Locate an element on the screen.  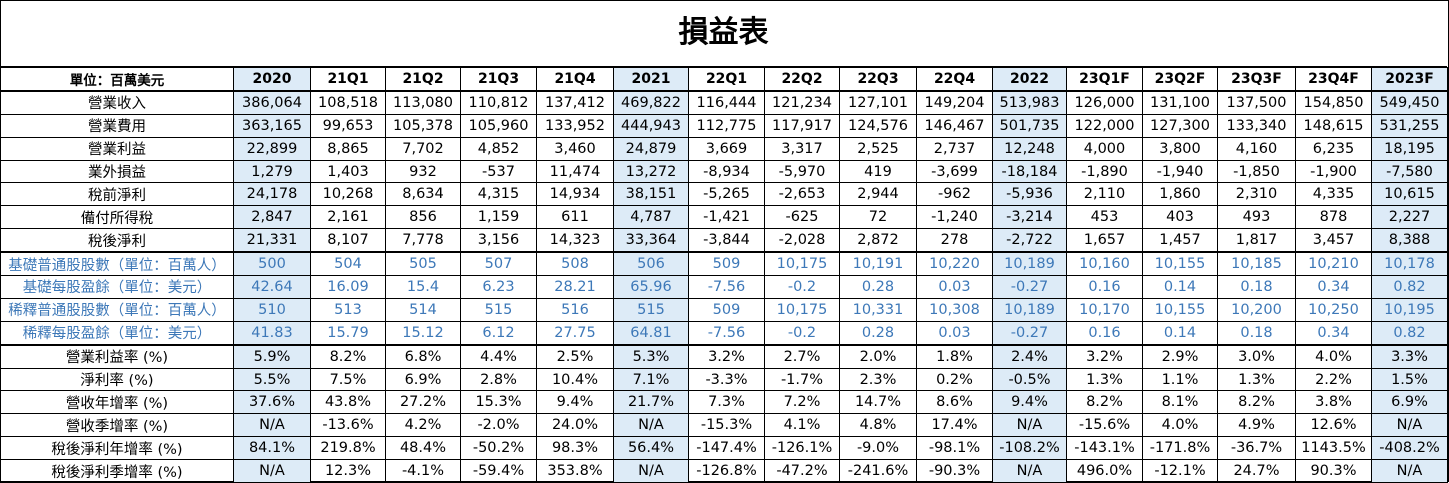
table-cell: 0.03 is located at coordinates (954, 333).